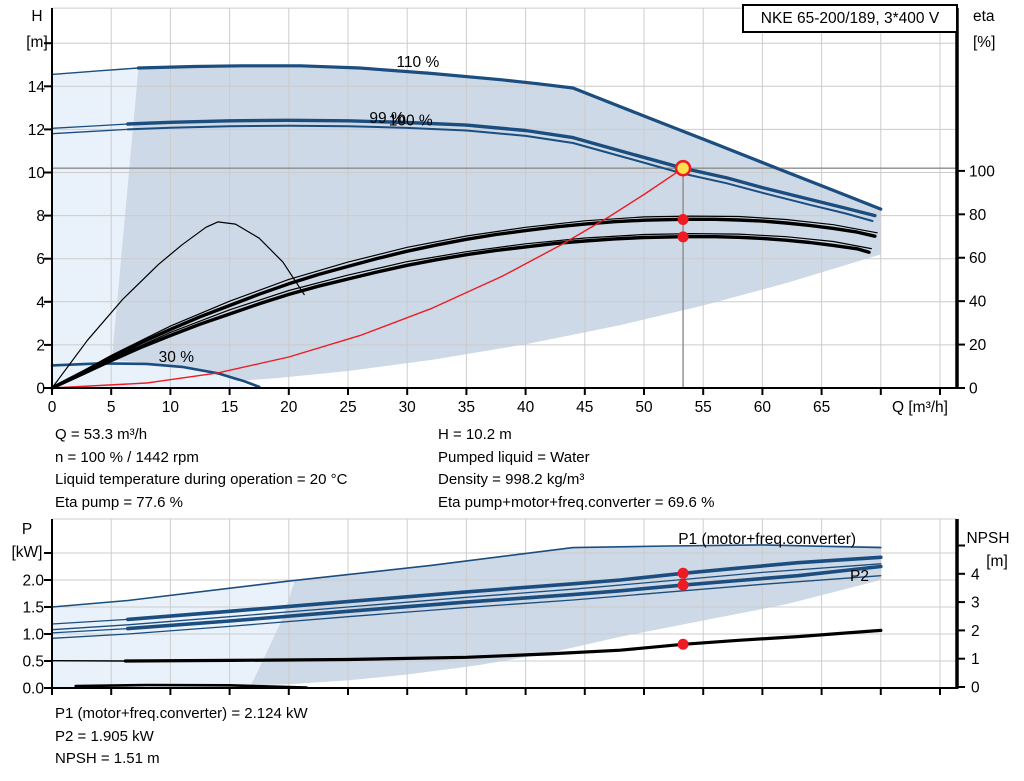 This screenshot has width=1024, height=781. Describe the element at coordinates (683, 237) in the screenshot. I see `eta-total-dot` at that location.